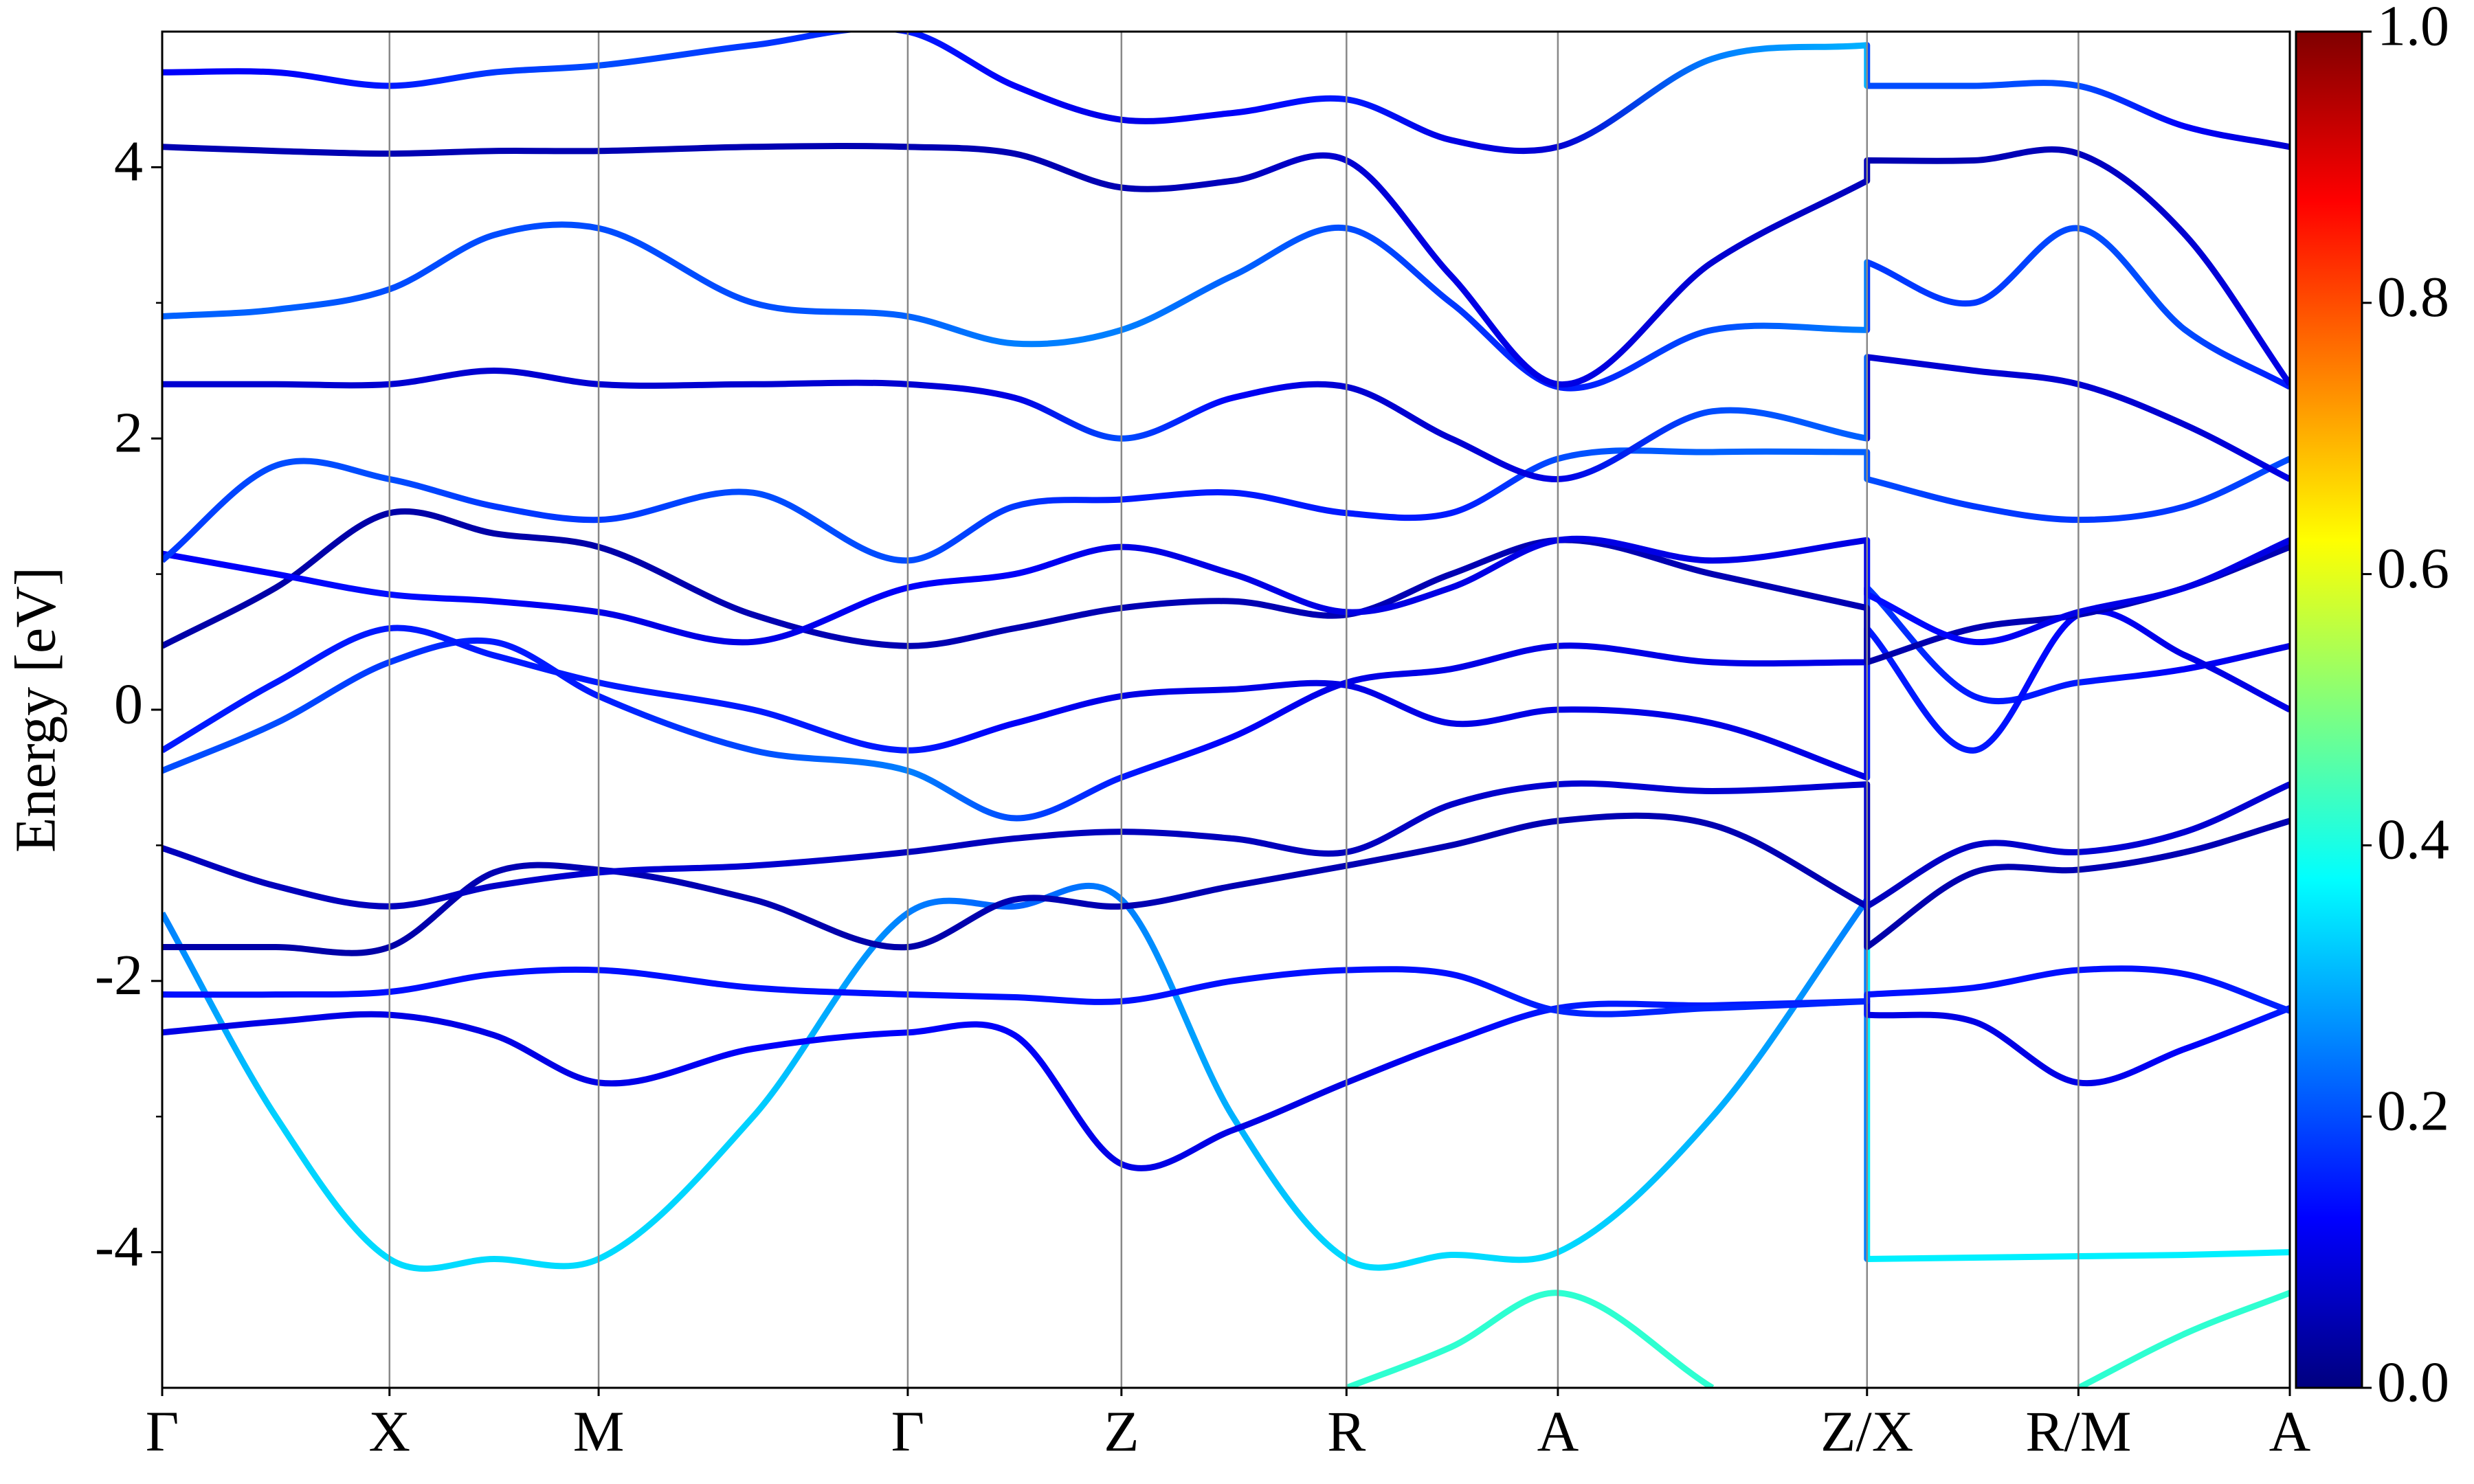 Image resolution: width=2474 pixels, height=1484 pixels. I want to click on x-tick-label: Z/X, so click(1866, 1431).